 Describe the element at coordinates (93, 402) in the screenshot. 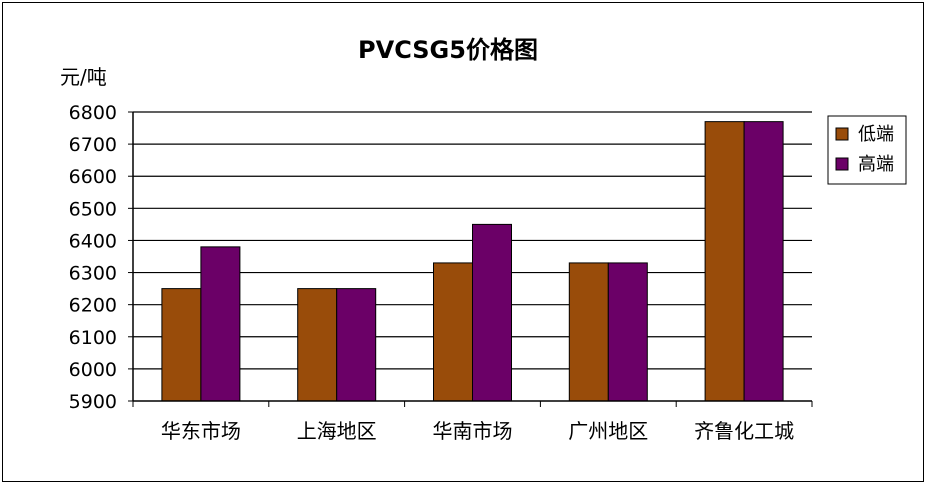

I see `y-tick-label: 5900` at that location.